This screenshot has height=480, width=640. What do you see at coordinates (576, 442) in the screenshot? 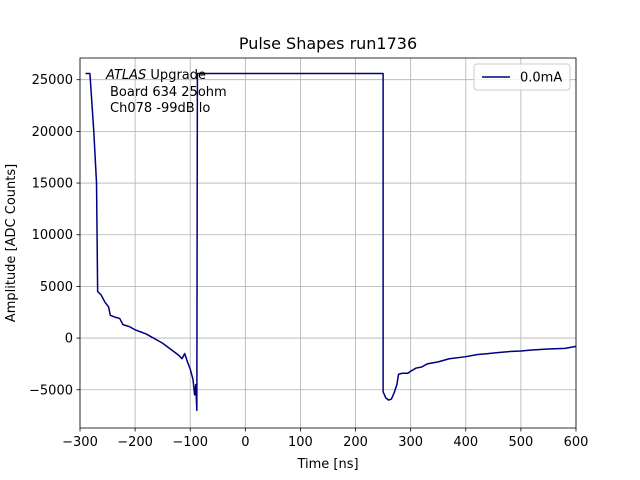
I see `x-tick-label: 600` at bounding box center [576, 442].